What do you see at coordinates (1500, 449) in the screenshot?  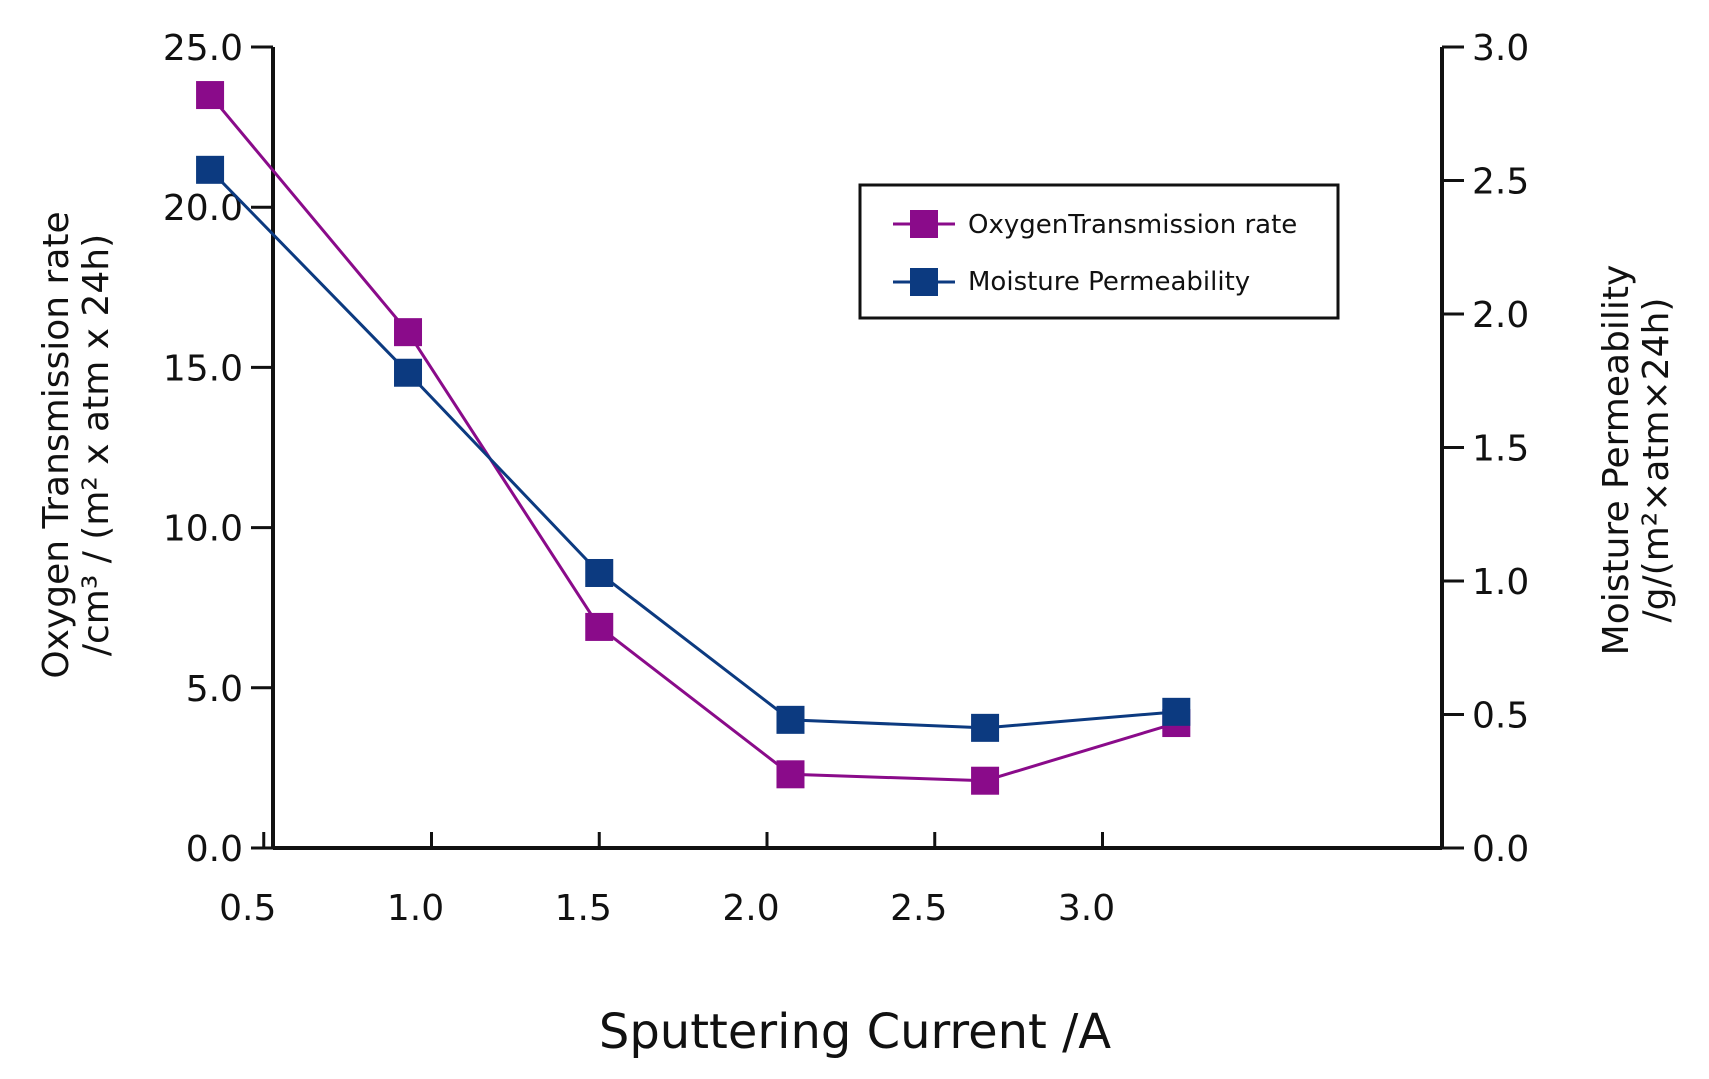 I see `right-tick-label: 1.5` at bounding box center [1500, 449].